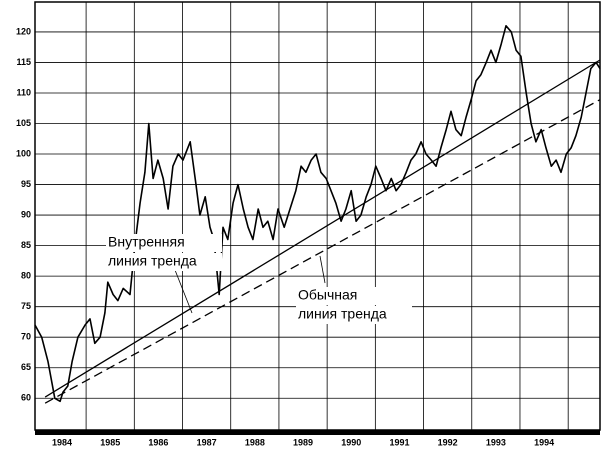  I want to click on x-tick-label: 1987, so click(207, 442).